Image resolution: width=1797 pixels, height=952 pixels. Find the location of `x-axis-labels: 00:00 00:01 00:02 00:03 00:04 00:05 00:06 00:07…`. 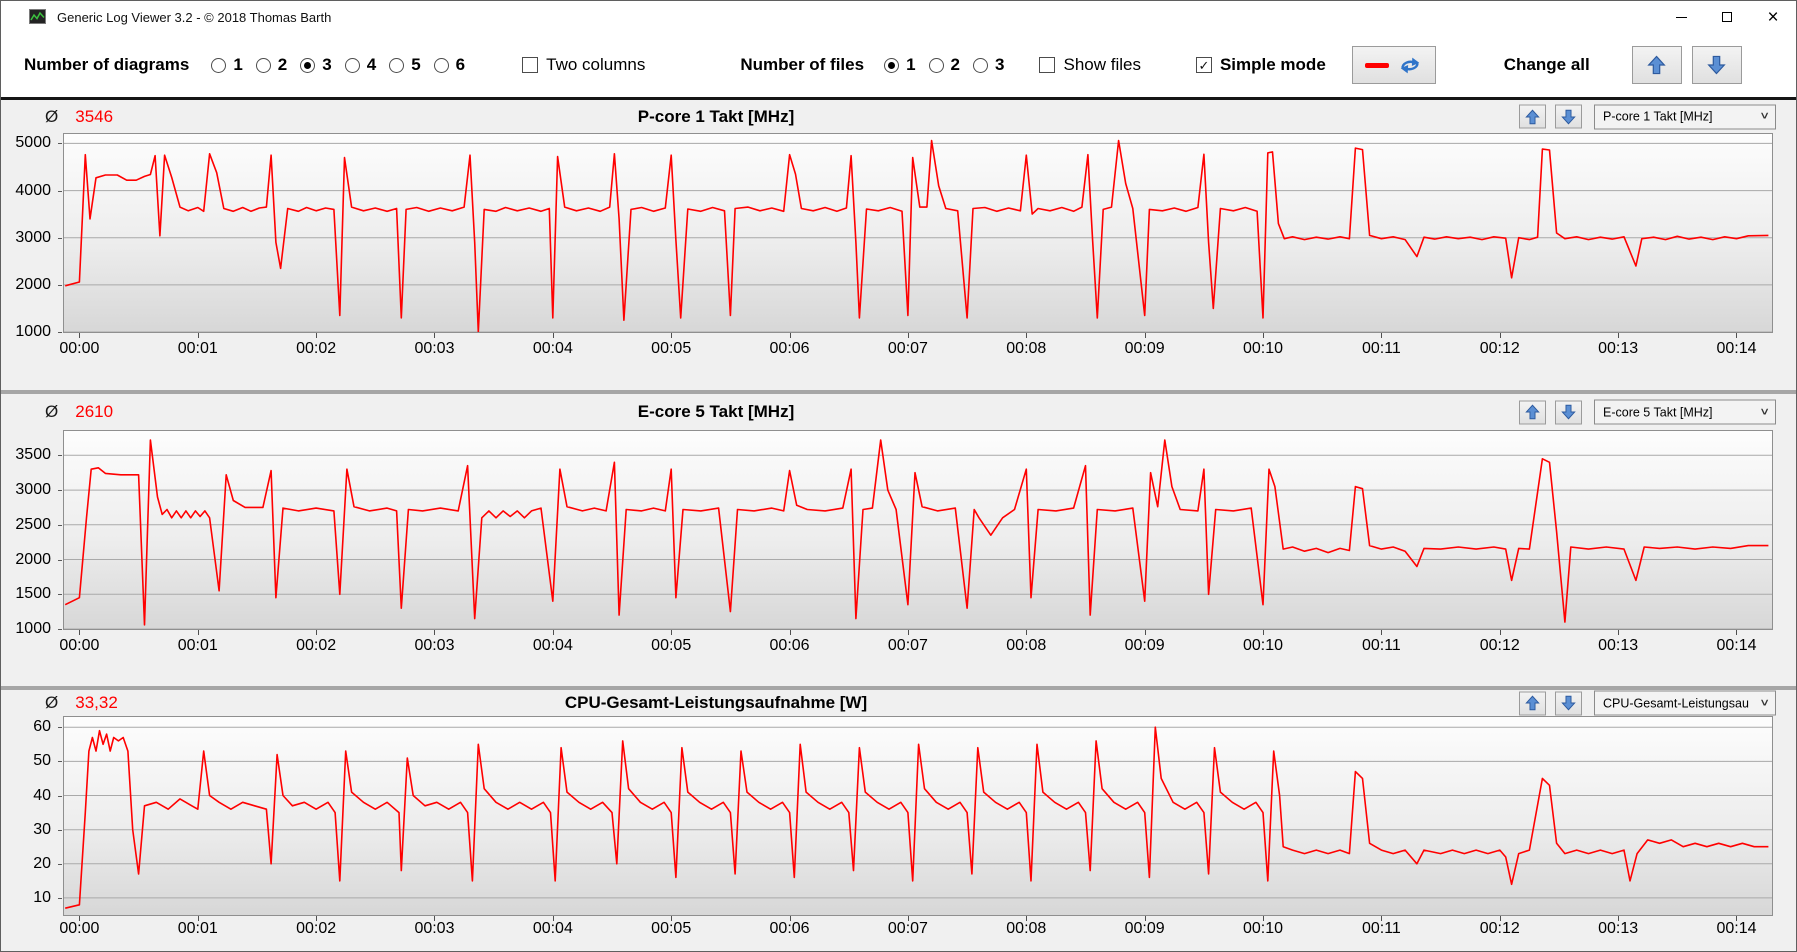

x-axis-labels: 00:00 00:01 00:02 00:03 00:04 00:05 00:06 00:07… is located at coordinates (898, 647).